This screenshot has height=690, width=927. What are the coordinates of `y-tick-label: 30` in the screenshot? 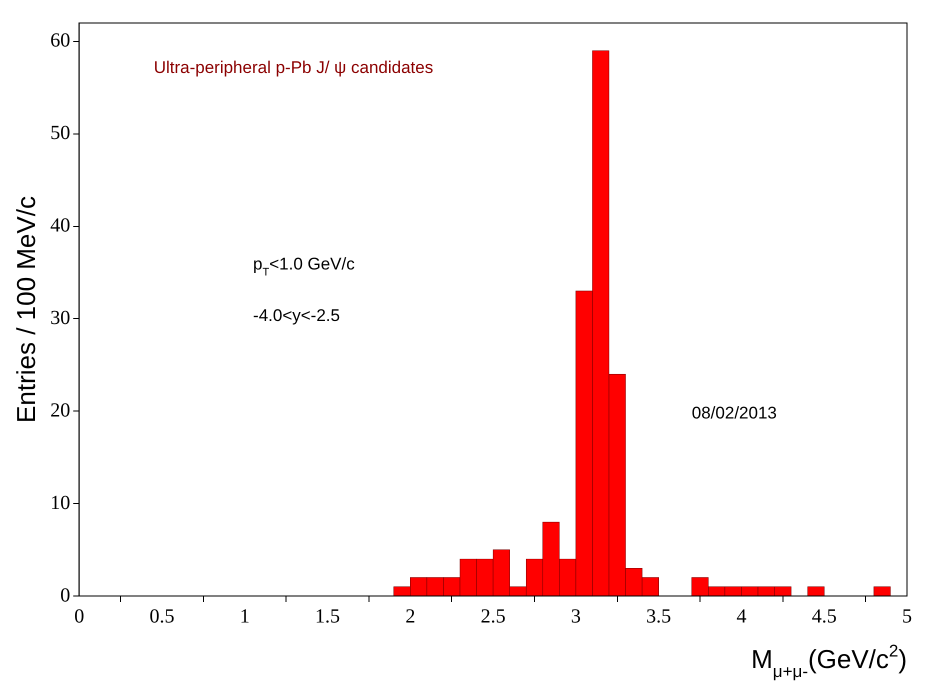 It's located at (60, 317).